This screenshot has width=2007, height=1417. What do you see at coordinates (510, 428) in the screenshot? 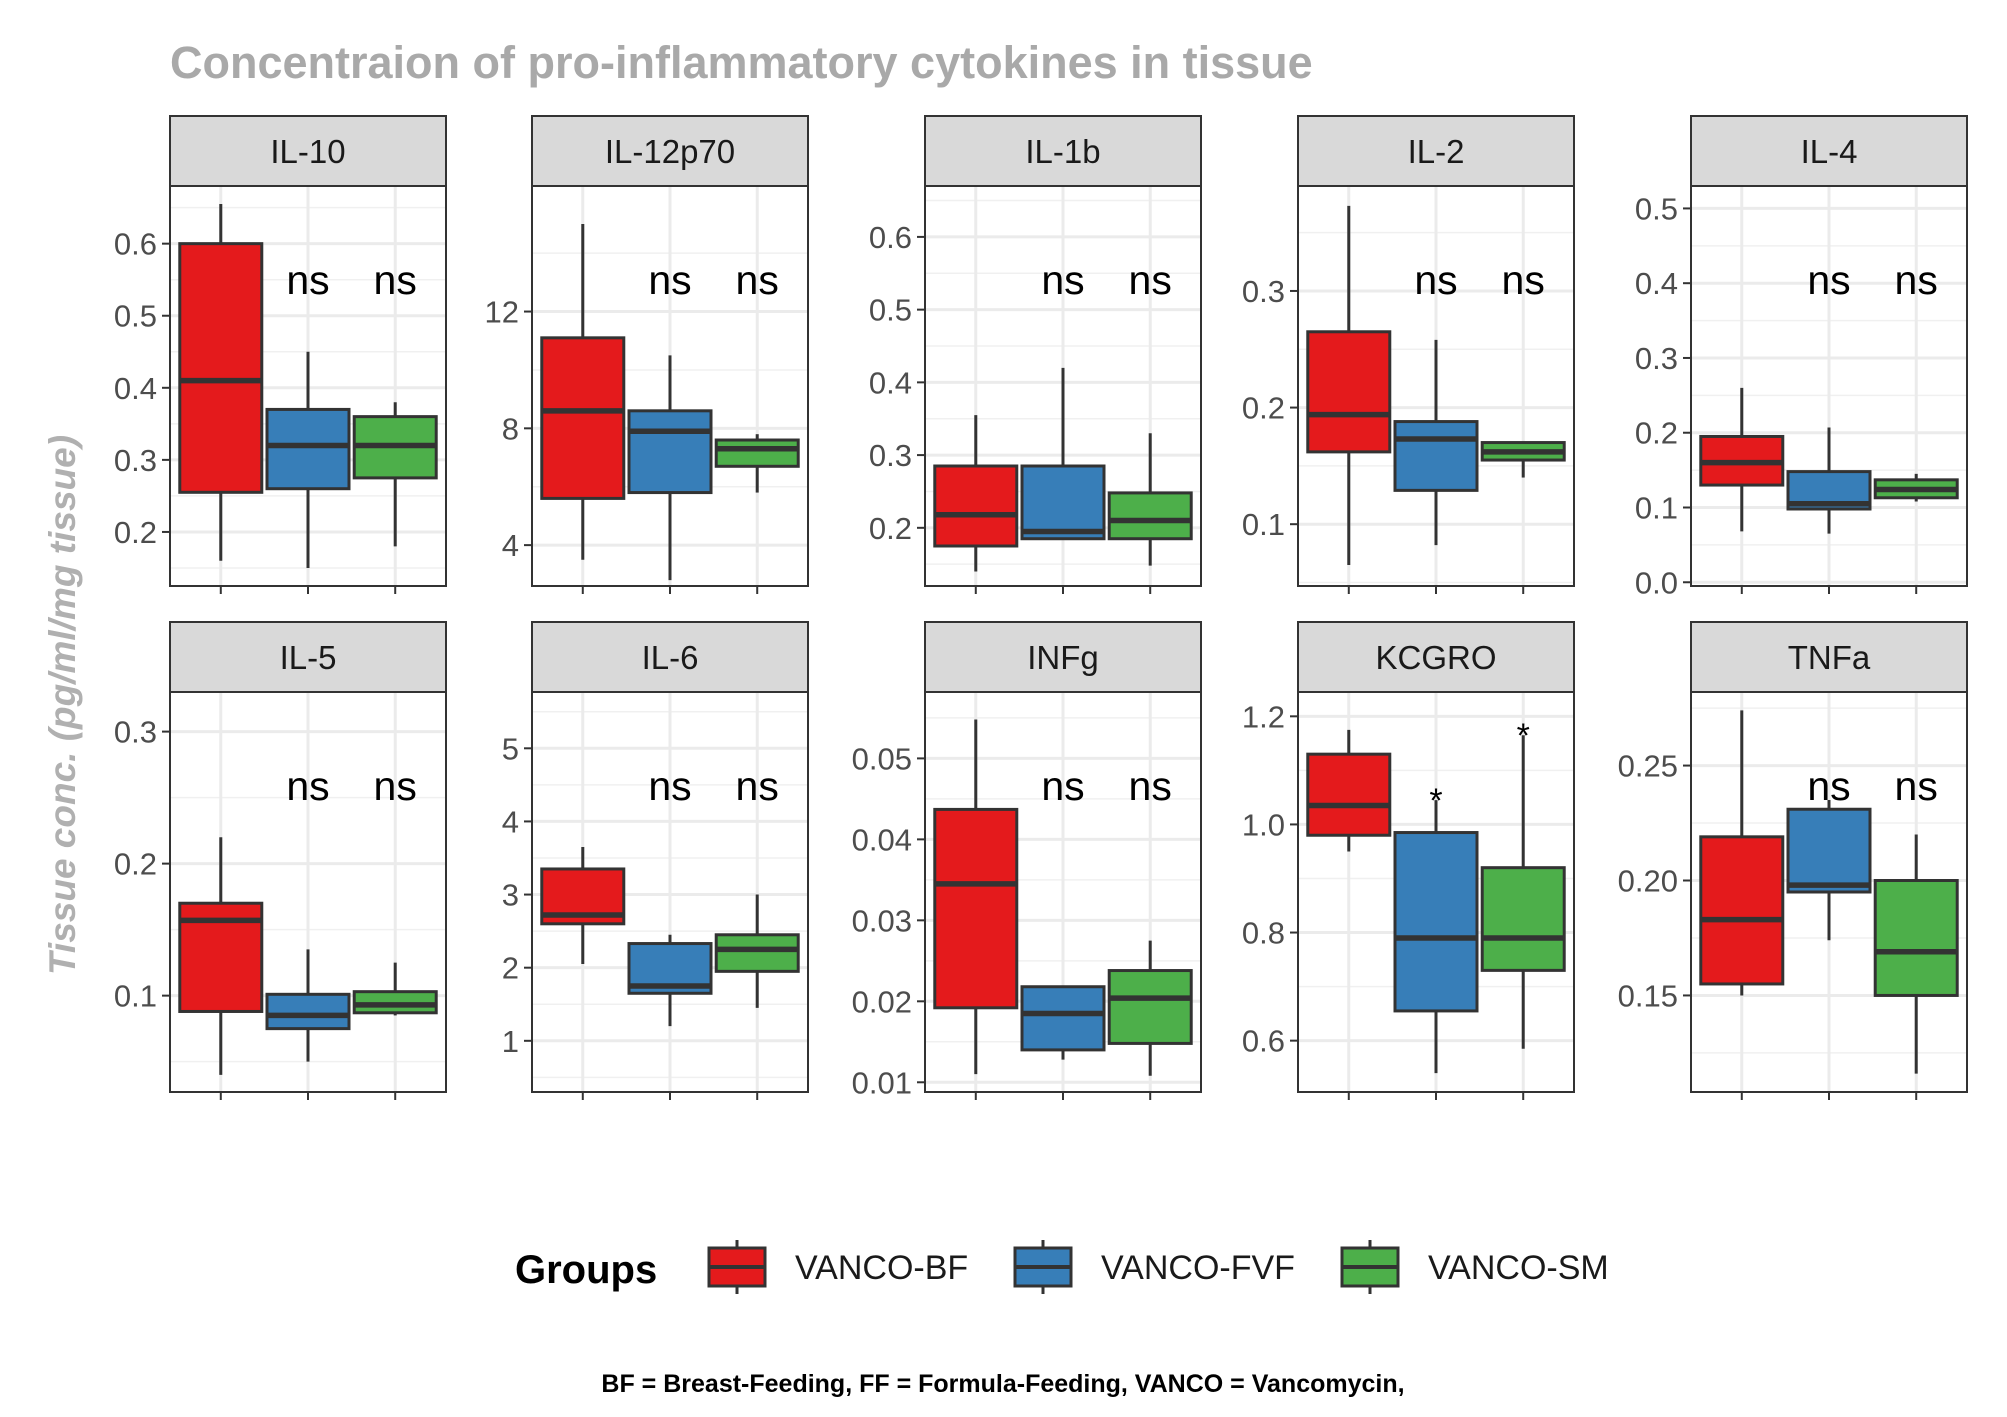
I see `y-tick-label: 8` at bounding box center [510, 428].